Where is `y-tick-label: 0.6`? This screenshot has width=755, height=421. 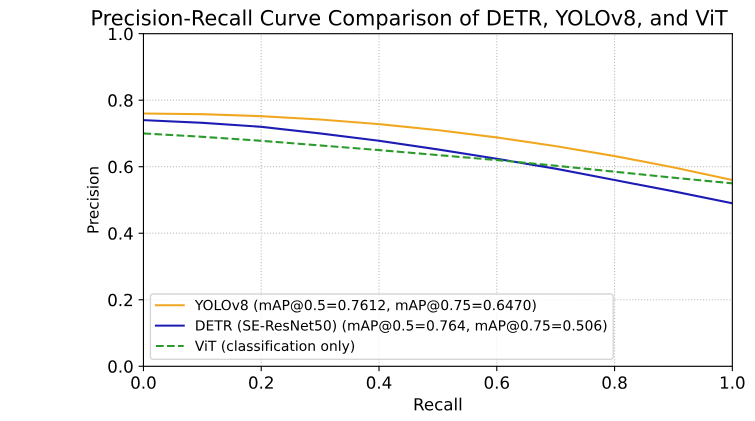 y-tick-label: 0.6 is located at coordinates (120, 167).